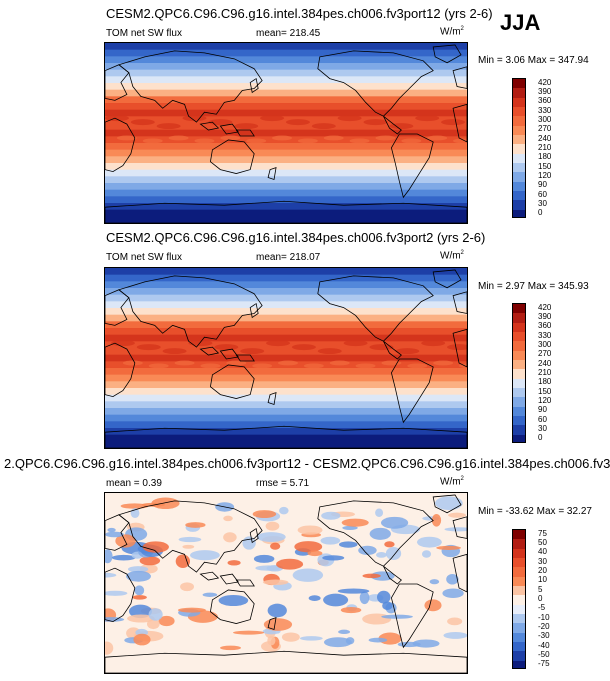  Describe the element at coordinates (520, 22) in the screenshot. I see `season-label: JJA` at that location.